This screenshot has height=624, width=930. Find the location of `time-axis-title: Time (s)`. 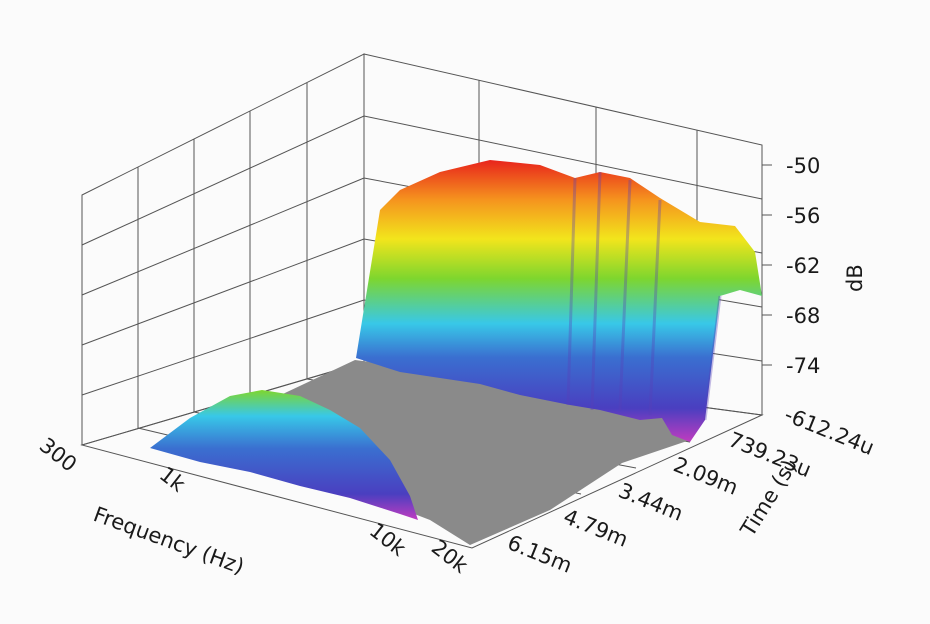

time-axis-title: Time (s) is located at coordinates (768, 499).